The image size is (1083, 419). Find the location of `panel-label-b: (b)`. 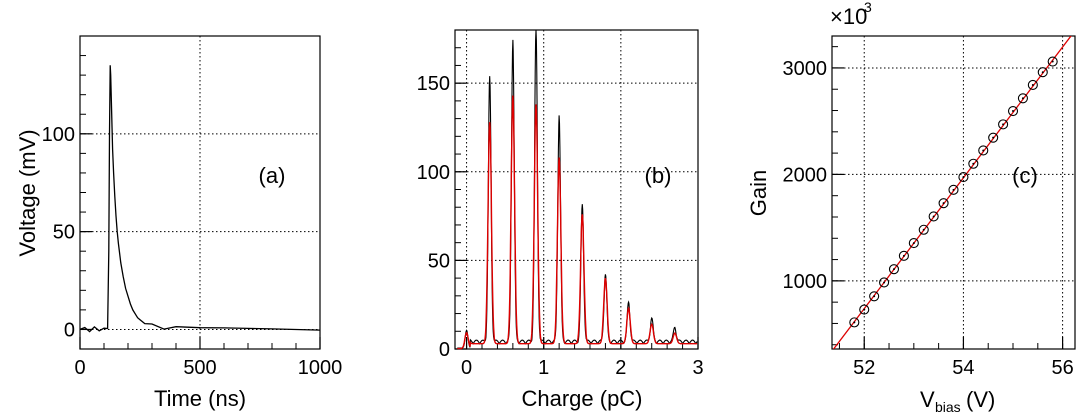

panel-label-b: (b) is located at coordinates (658, 175).